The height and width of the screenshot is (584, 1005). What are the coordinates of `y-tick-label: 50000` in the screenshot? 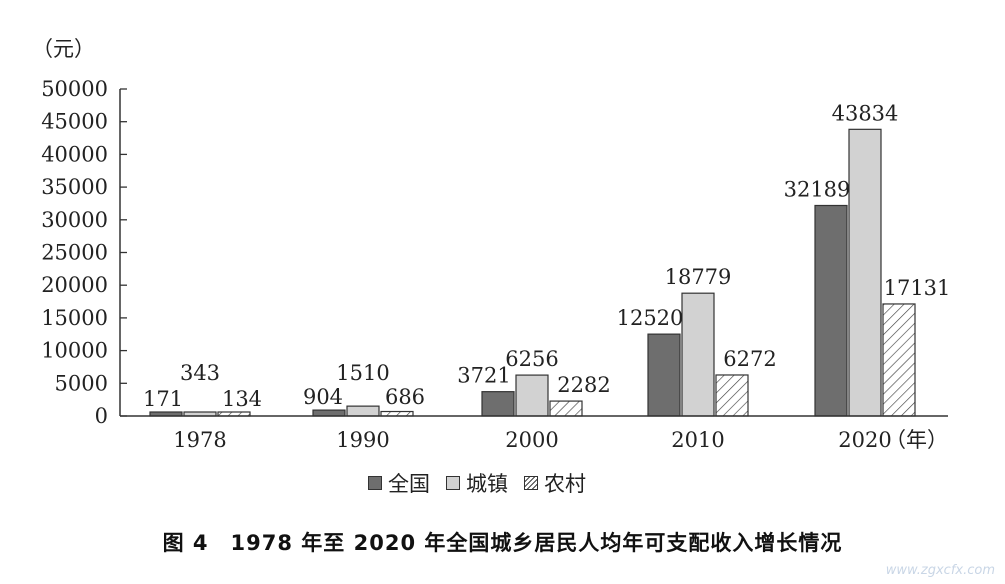 It's located at (74, 89).